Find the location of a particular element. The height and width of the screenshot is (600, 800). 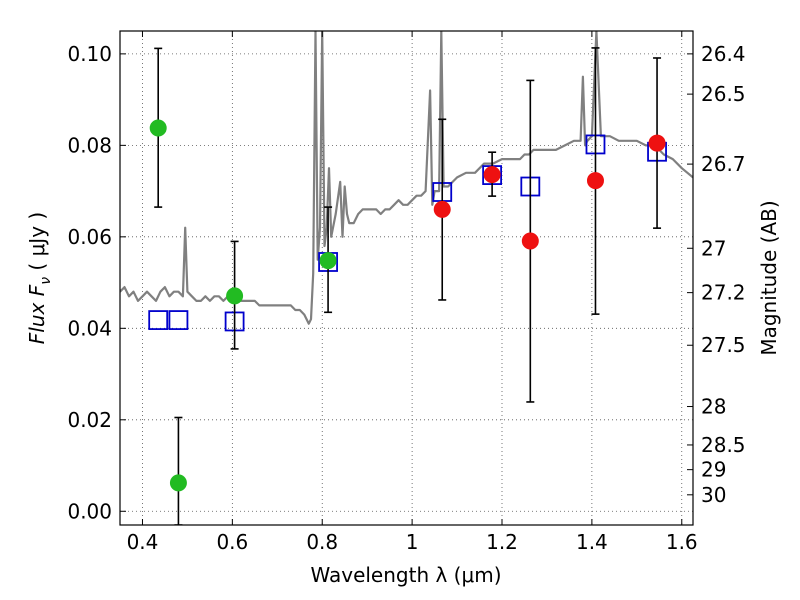

x-axis-title: Wavelength λ (μm) is located at coordinates (405, 575).